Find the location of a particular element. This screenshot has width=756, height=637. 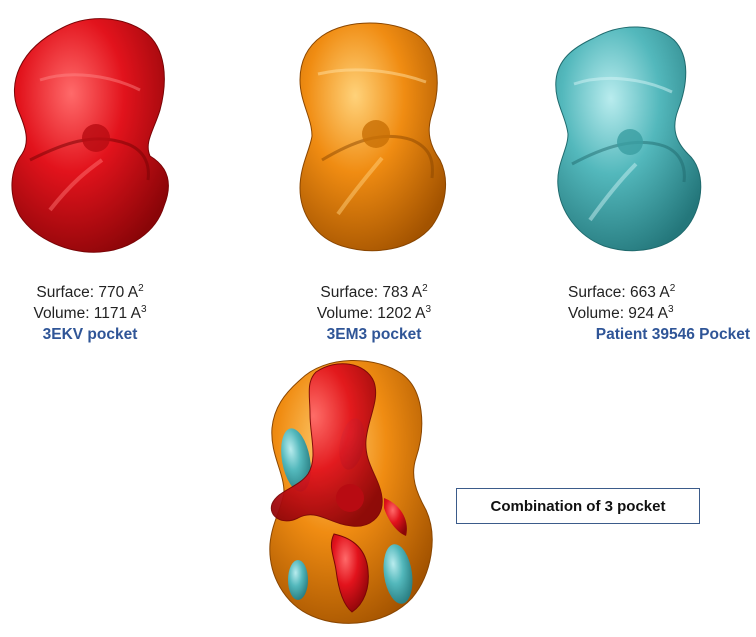

pocket-3em3-volume: Volume: 1202 A3 is located at coordinates (374, 312).